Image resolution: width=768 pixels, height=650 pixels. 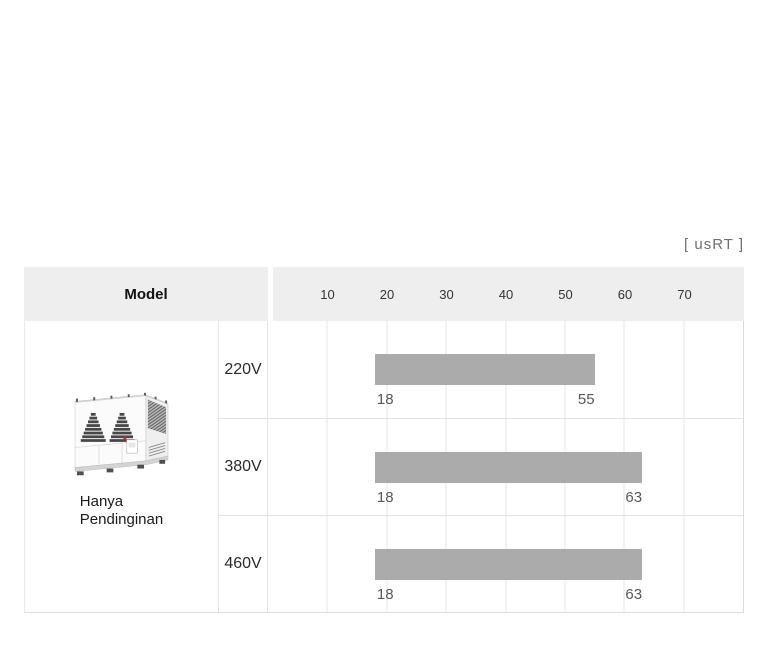 What do you see at coordinates (121, 398) in the screenshot?
I see `top-rail-posts` at bounding box center [121, 398].